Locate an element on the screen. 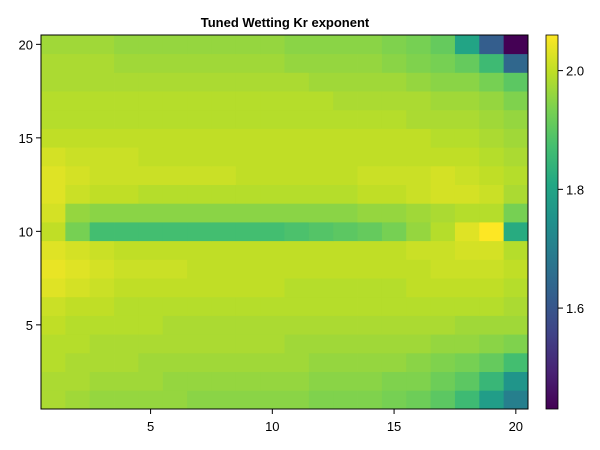  x-tick-label: 10 is located at coordinates (272, 426).